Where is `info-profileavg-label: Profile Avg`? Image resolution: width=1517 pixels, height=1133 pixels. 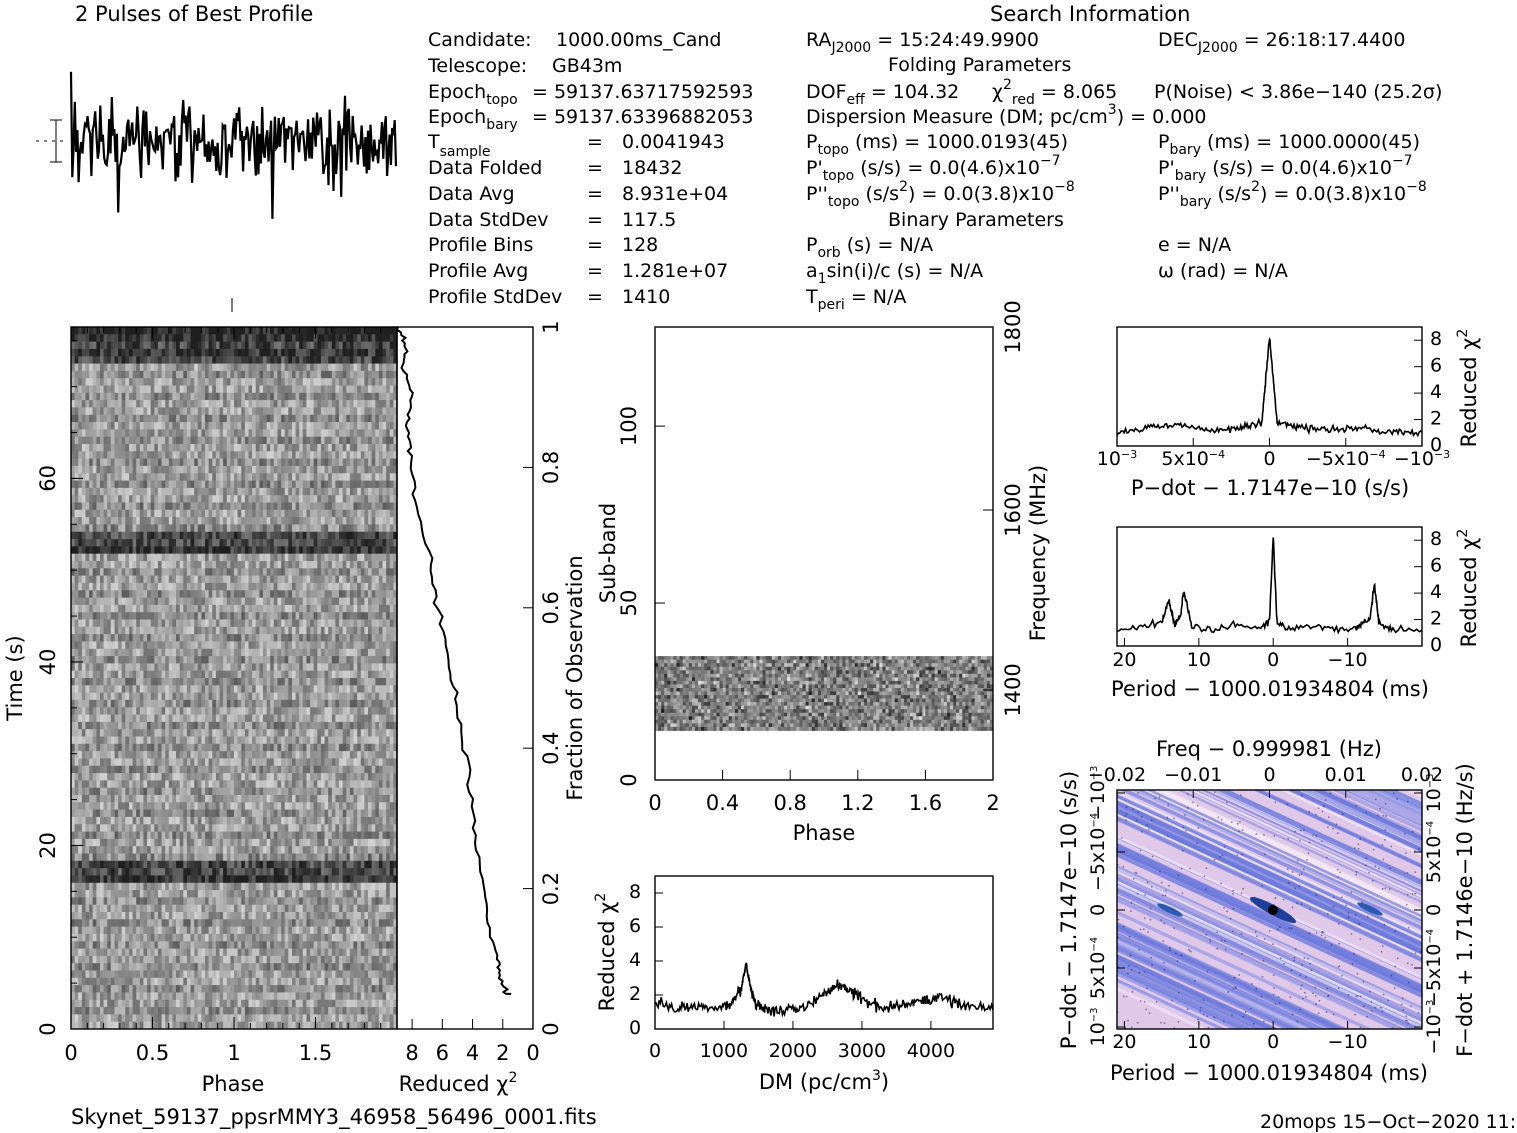
info-profileavg-label: Profile Avg is located at coordinates (478, 271).